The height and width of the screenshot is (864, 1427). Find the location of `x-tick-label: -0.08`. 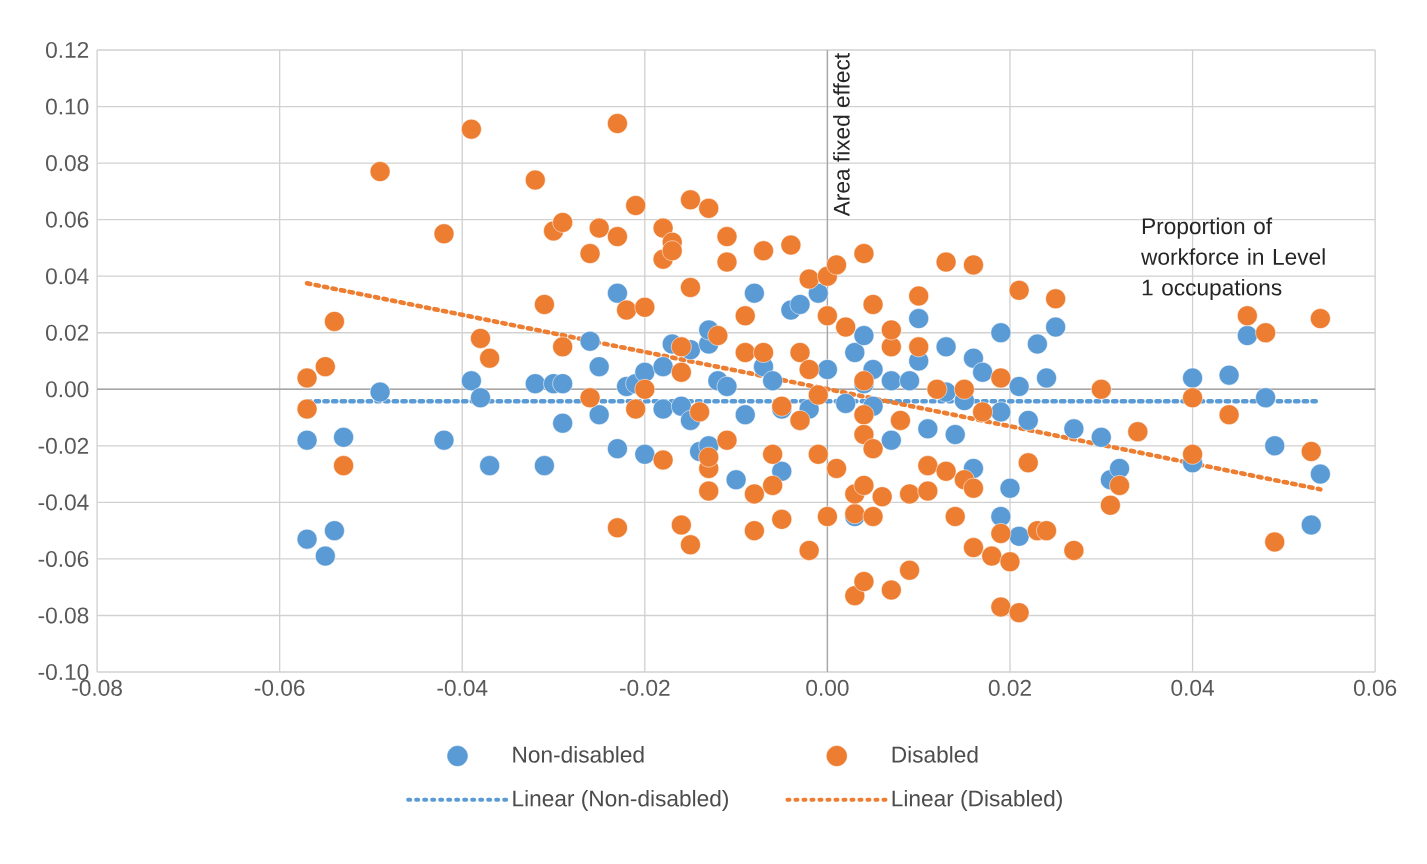

x-tick-label: -0.08 is located at coordinates (97, 687).